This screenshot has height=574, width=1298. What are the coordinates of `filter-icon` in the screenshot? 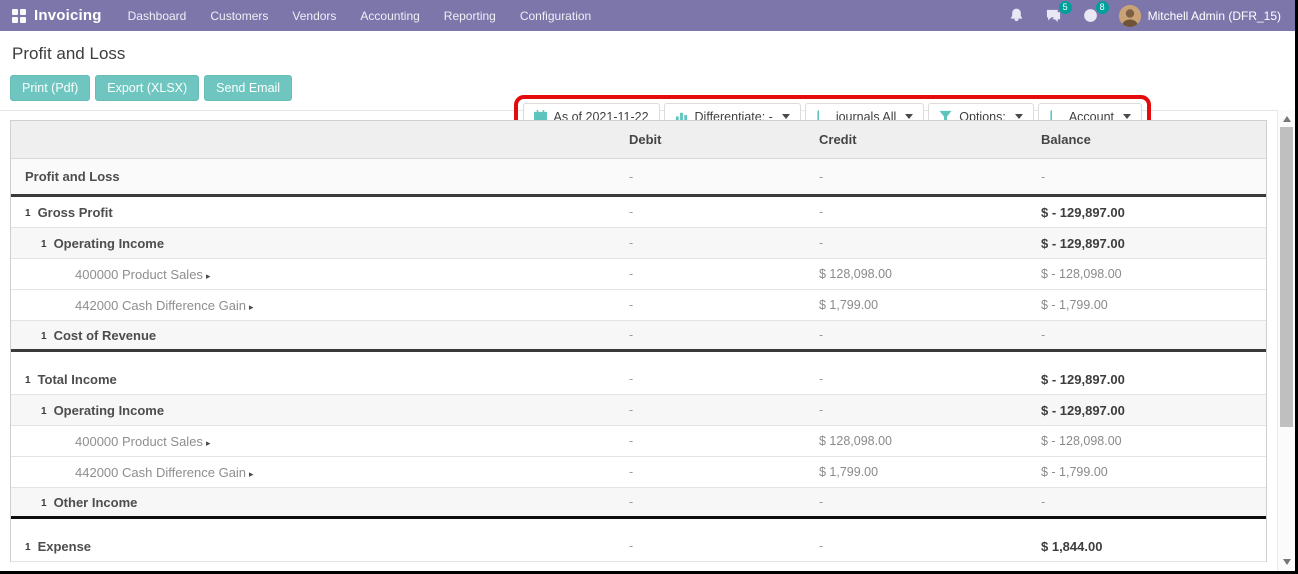 It's located at (945, 116).